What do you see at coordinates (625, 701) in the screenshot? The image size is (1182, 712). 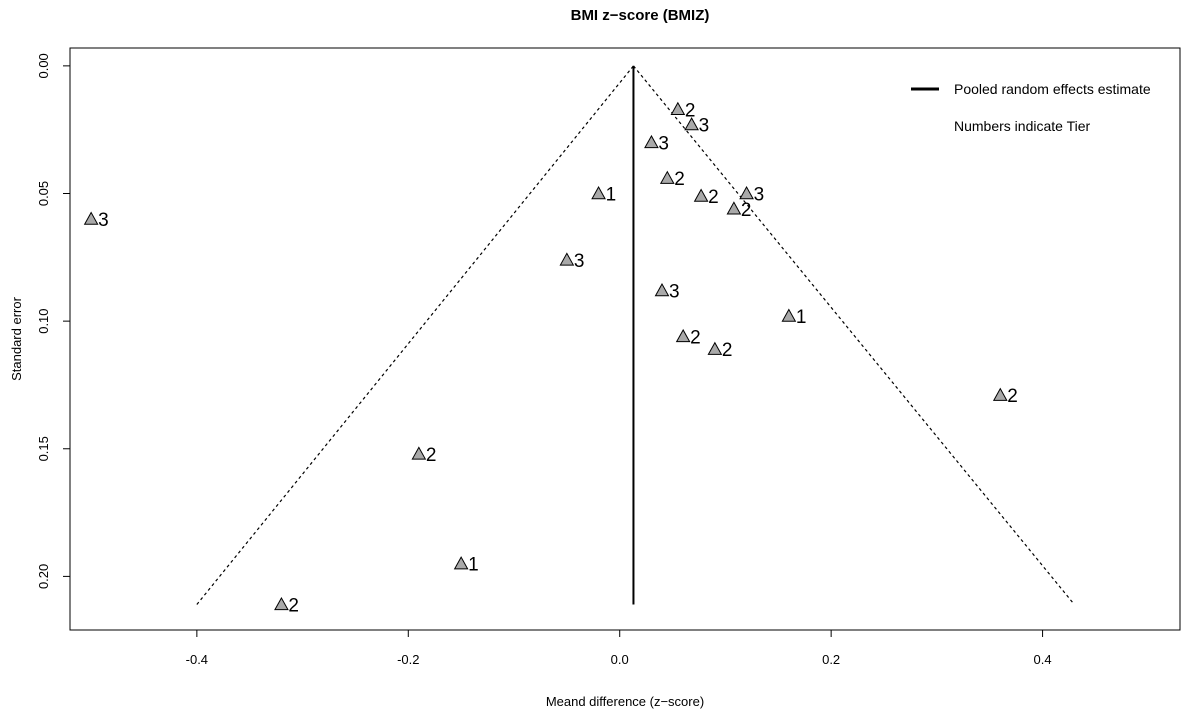 I see `x-axis-label: Meand difference (z−score)` at bounding box center [625, 701].